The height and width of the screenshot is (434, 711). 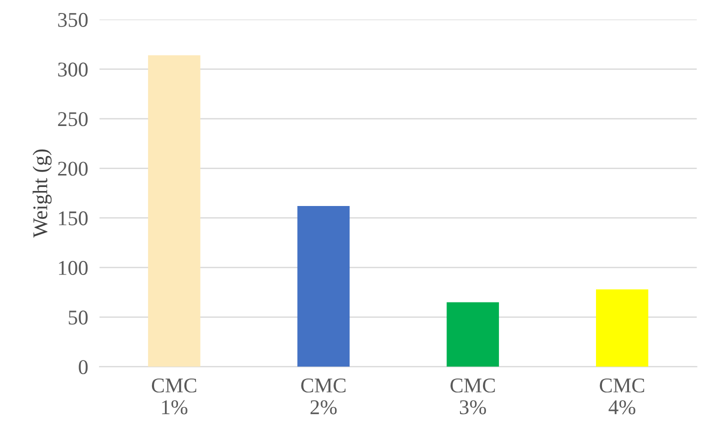 What do you see at coordinates (73, 267) in the screenshot?
I see `y-tick-label: 100` at bounding box center [73, 267].